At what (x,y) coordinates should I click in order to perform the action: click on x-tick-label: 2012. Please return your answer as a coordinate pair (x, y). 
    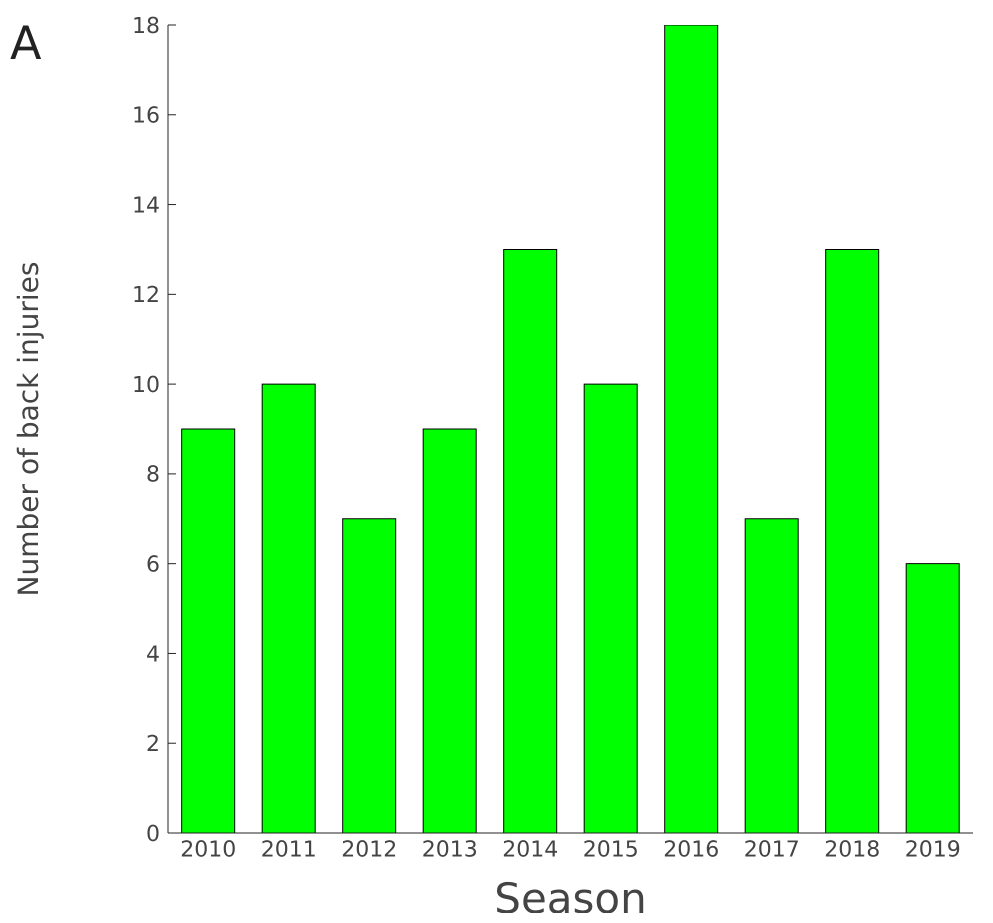
    Looking at the image, I should click on (369, 850).